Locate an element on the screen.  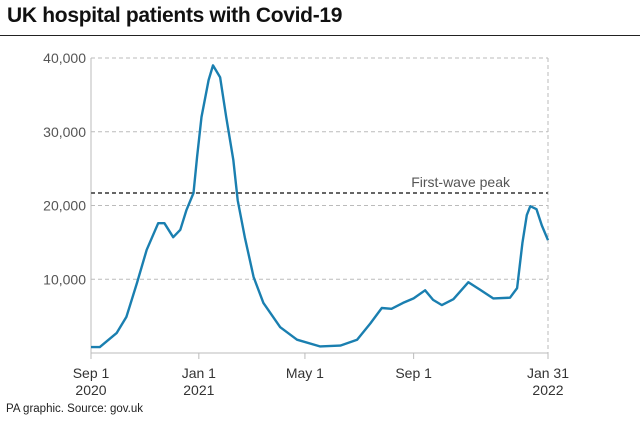
y-tick-label: 10,000 is located at coordinates (64, 279).